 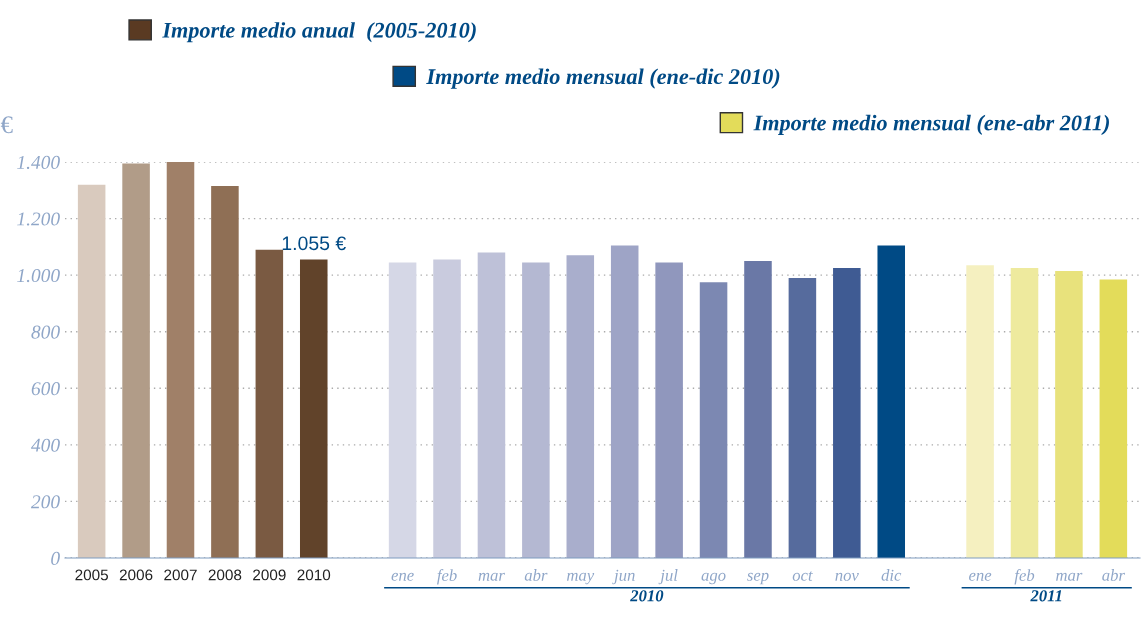 I want to click on x-tick-label: dic, so click(x=891, y=575).